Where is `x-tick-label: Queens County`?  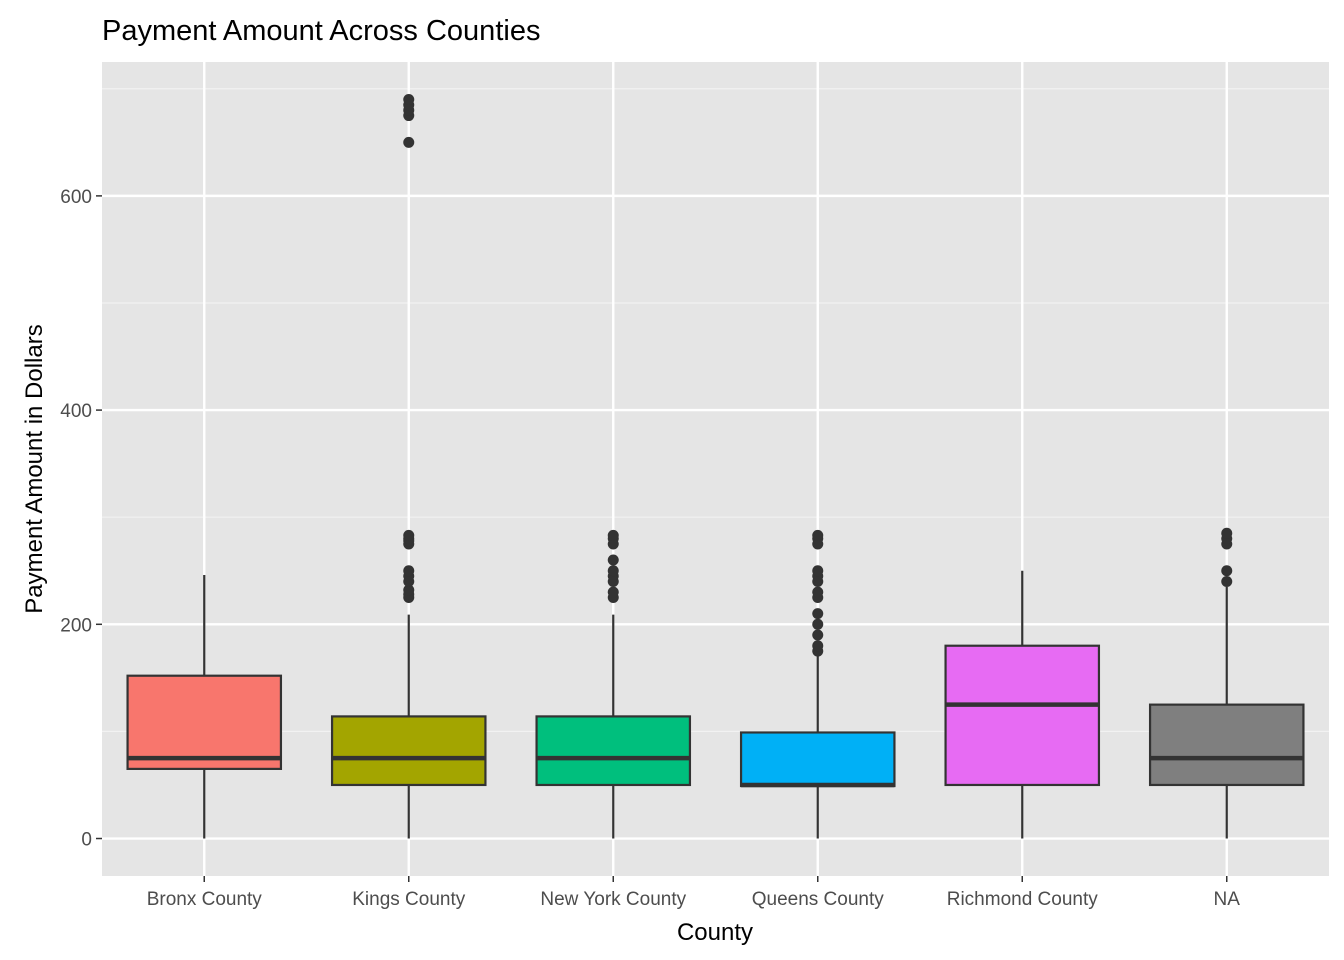 x-tick-label: Queens County is located at coordinates (818, 899).